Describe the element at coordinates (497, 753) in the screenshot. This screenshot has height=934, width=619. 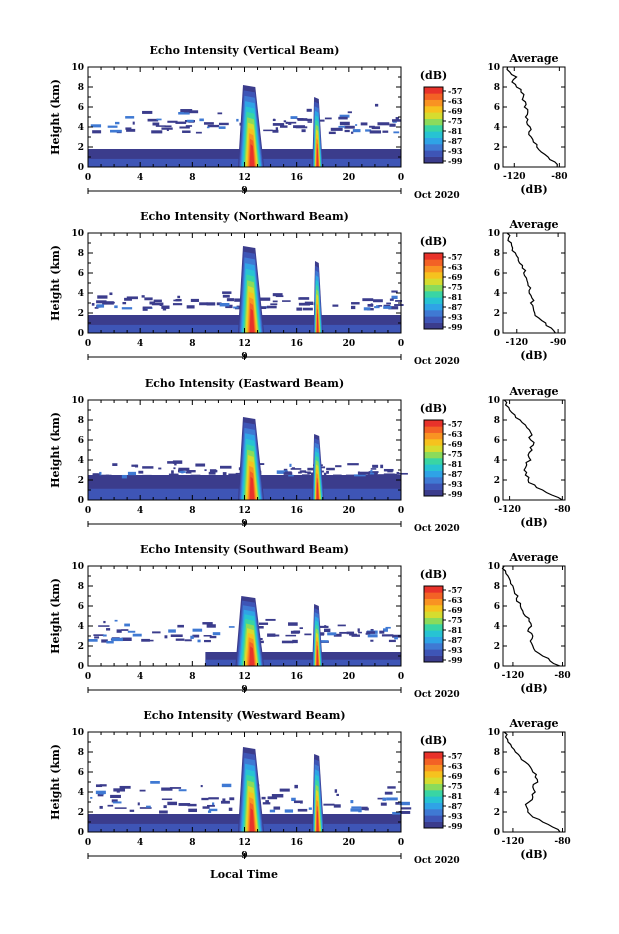
I see `average-y-tick-label: 8` at that location.